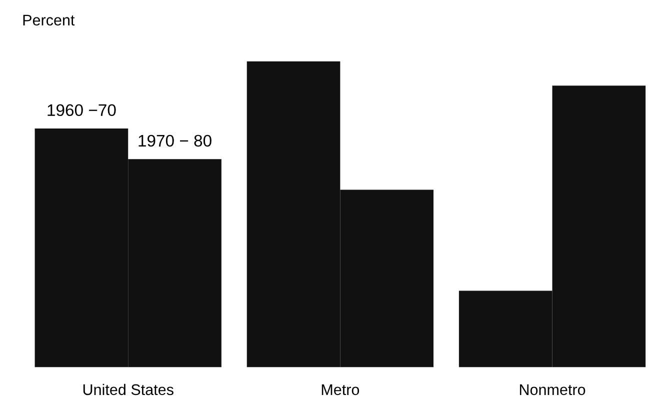 The image size is (669, 408). What do you see at coordinates (49, 20) in the screenshot?
I see `y-axis-title: Percent` at bounding box center [49, 20].